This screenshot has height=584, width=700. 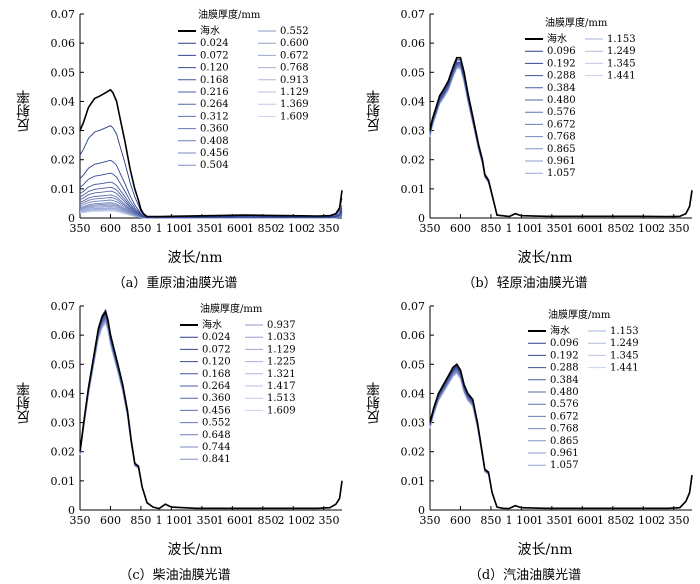 I want to click on legend-entry: 0.480, so click(x=561, y=100).